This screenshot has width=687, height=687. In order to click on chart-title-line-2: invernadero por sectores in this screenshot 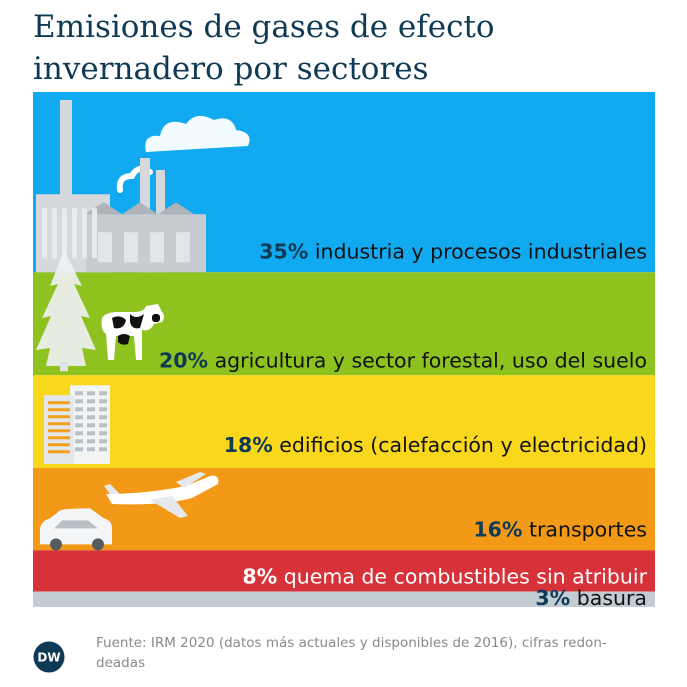, I will do `click(231, 69)`.